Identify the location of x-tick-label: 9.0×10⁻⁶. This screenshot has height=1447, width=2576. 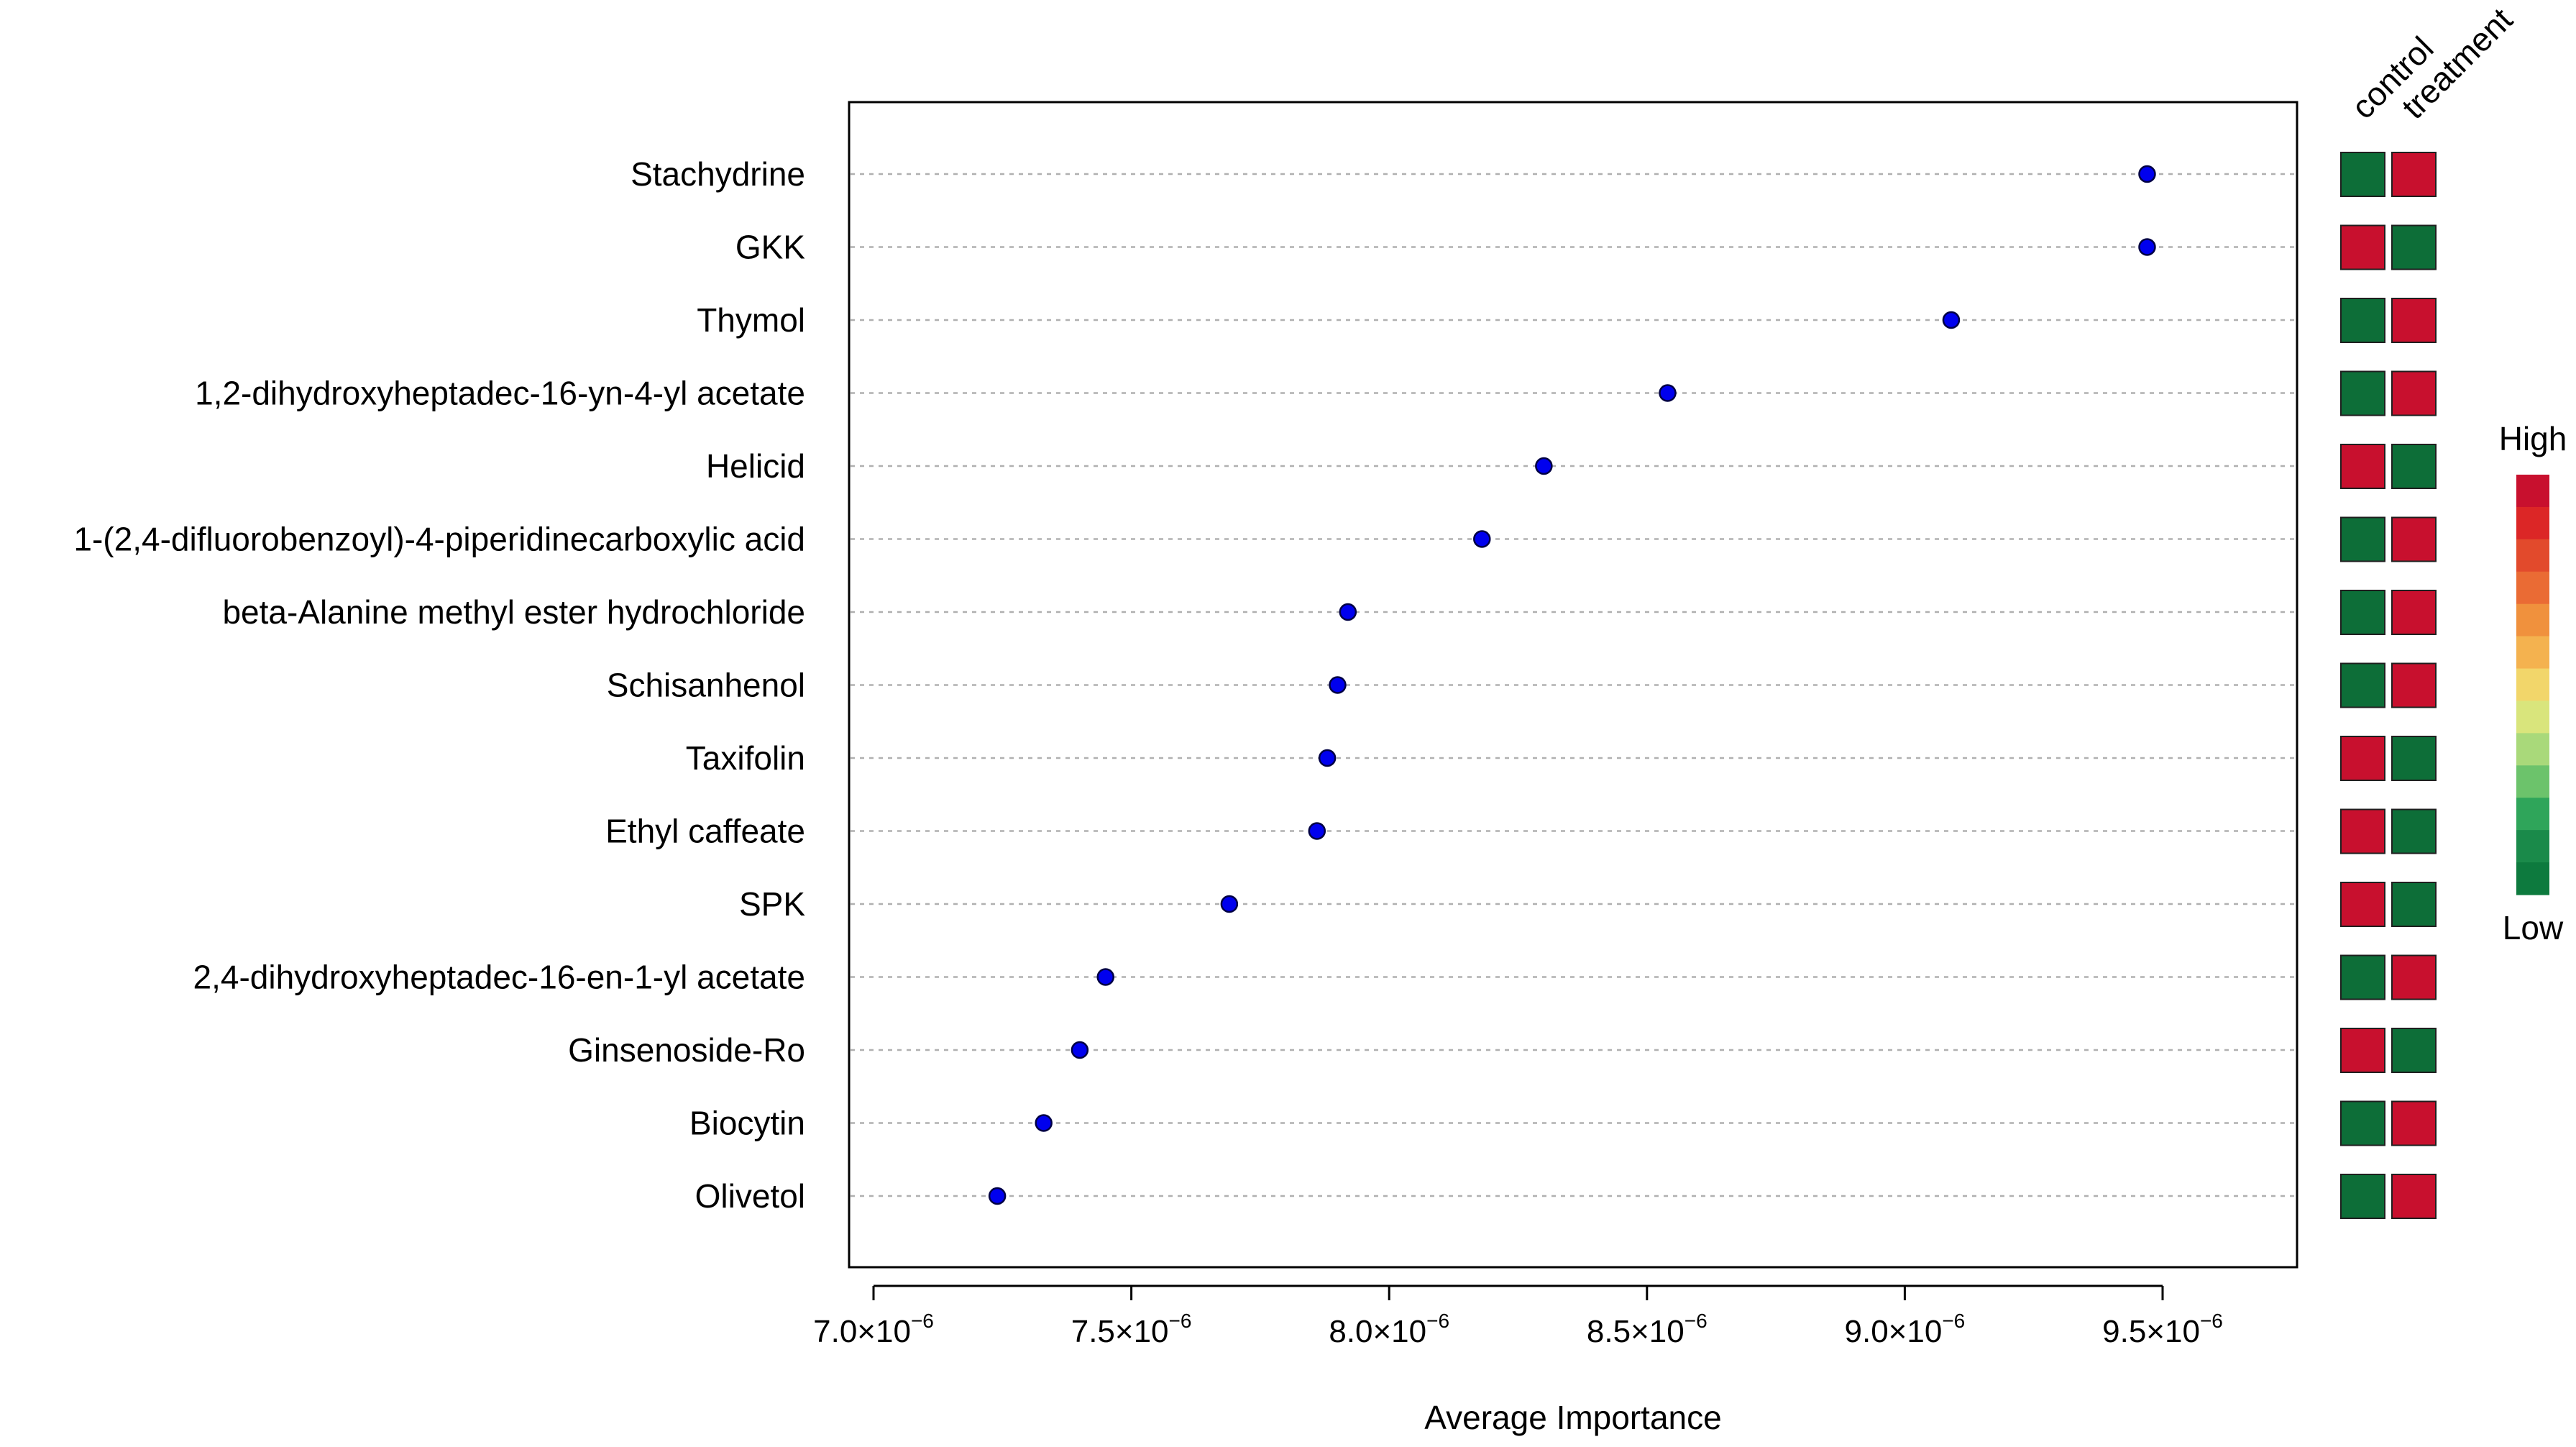
(1905, 1329).